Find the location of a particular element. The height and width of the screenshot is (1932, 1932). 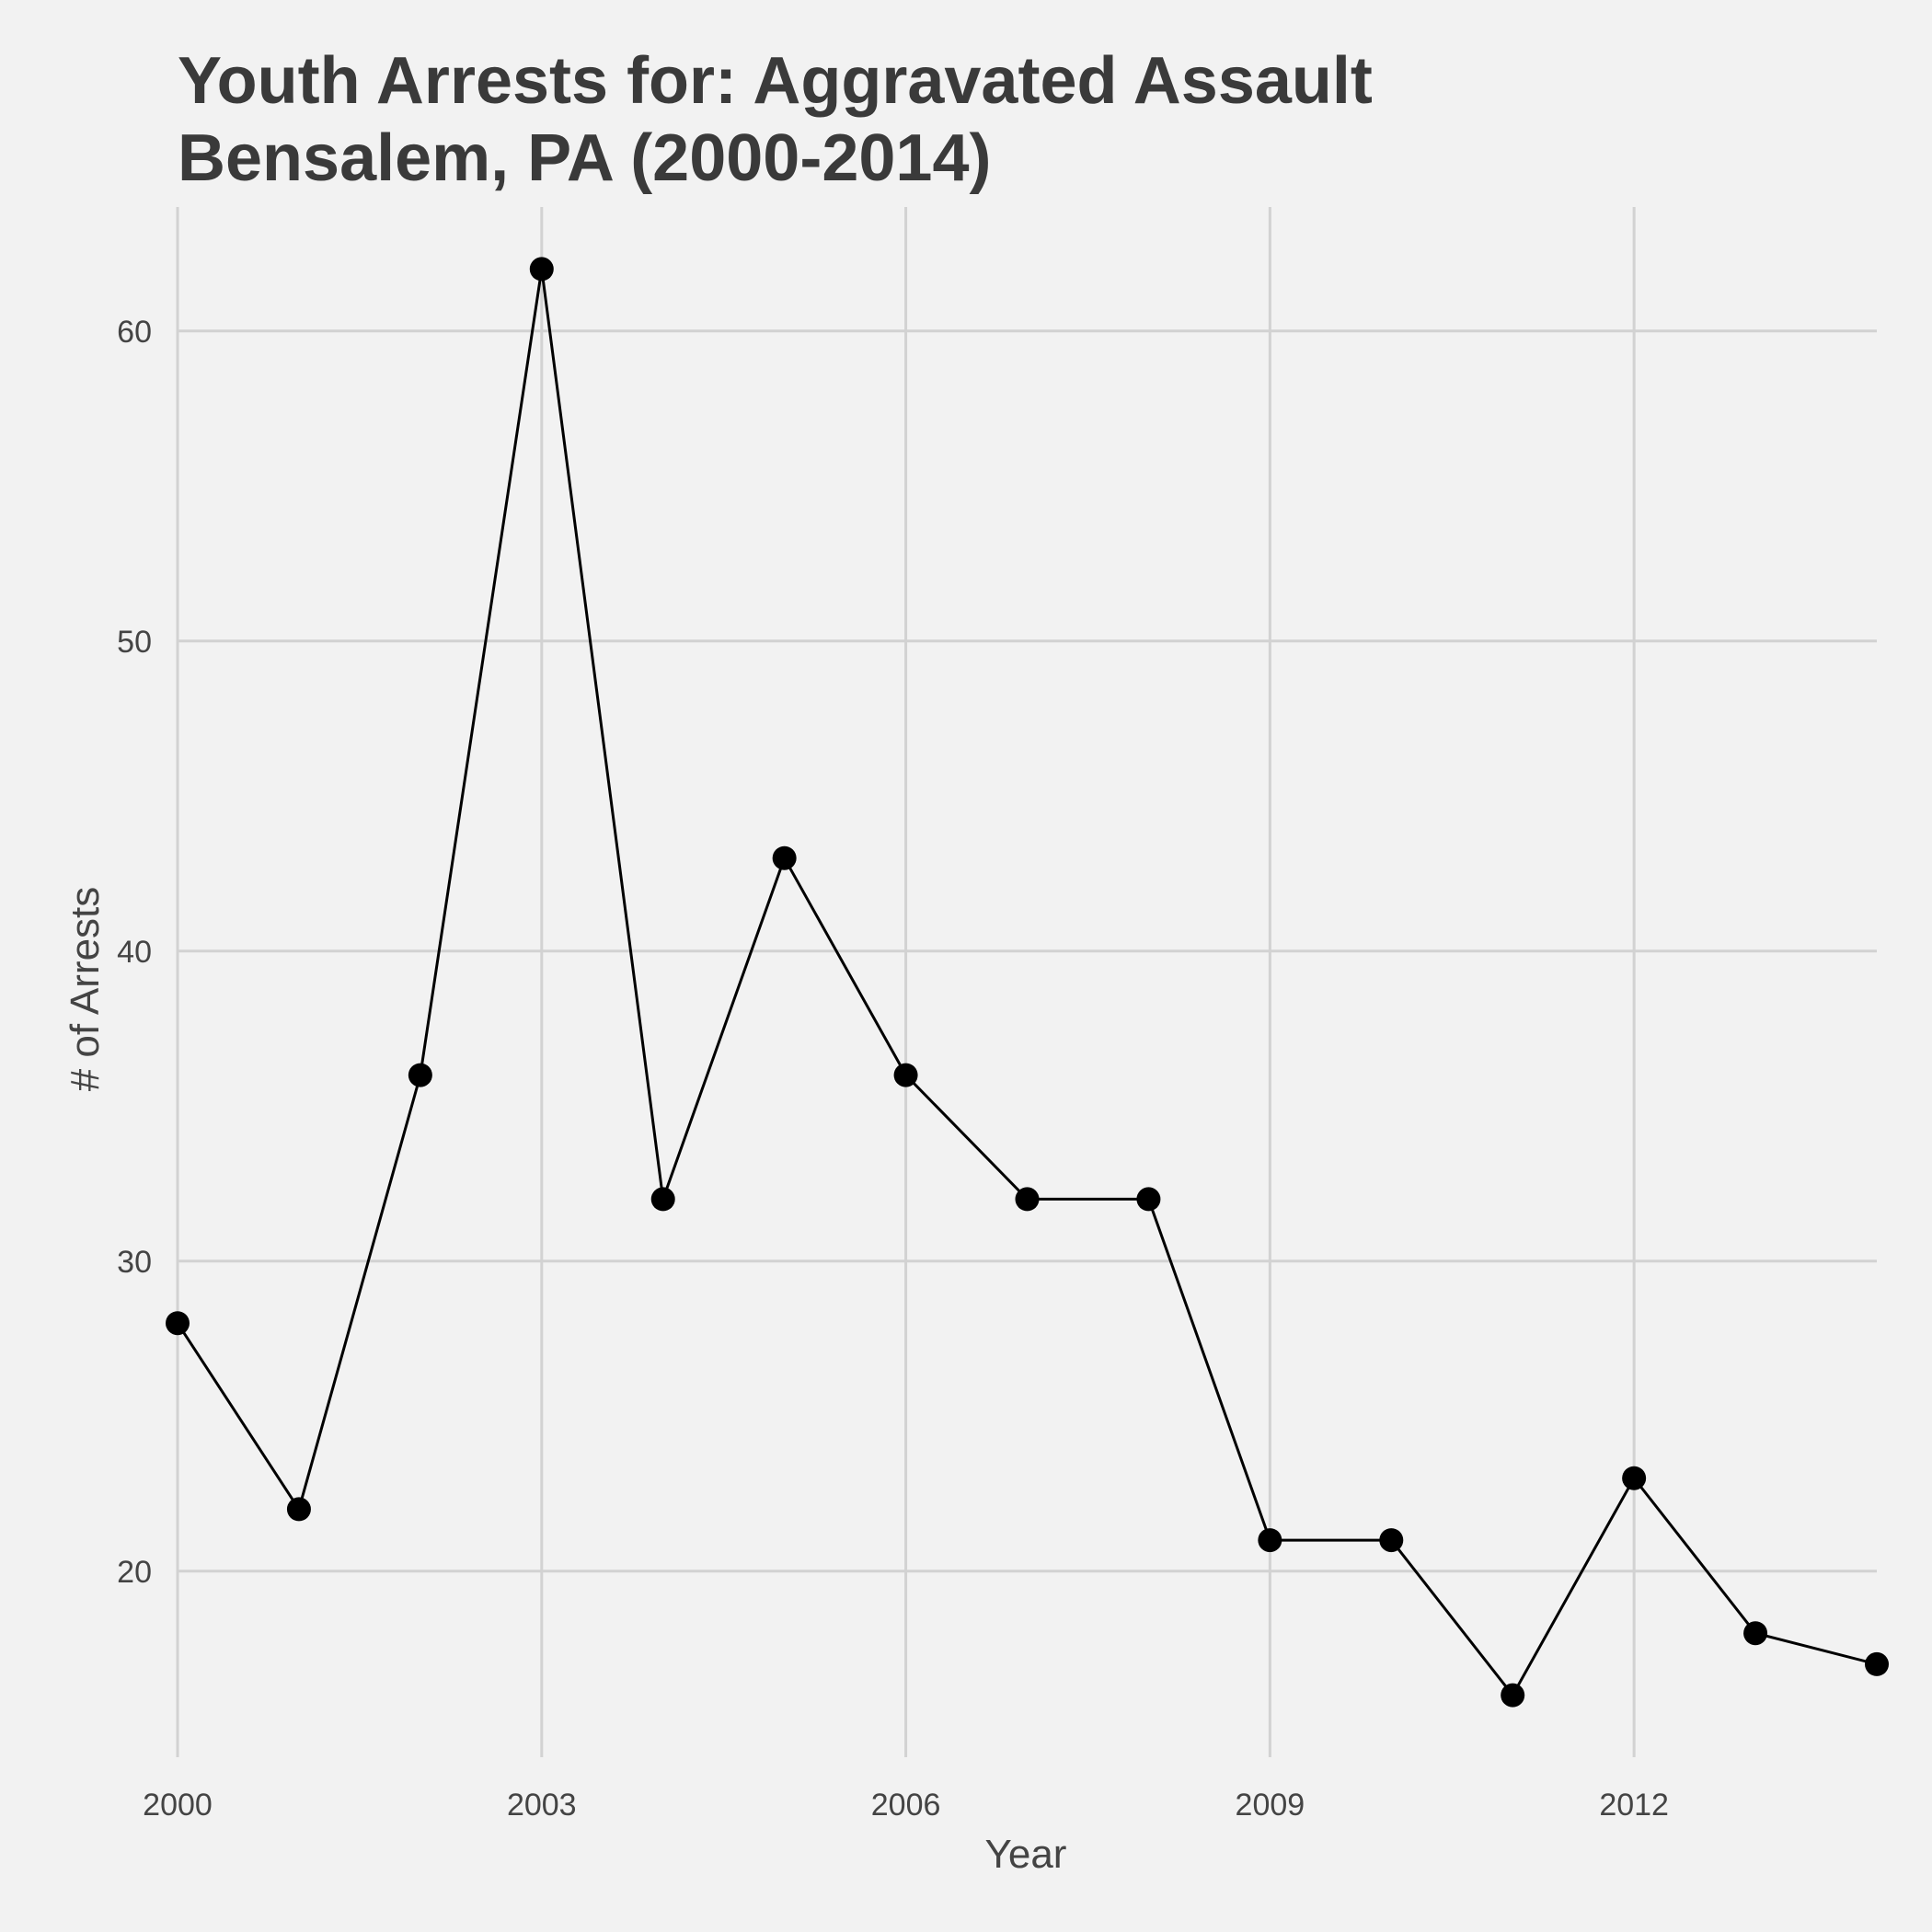

x-tick-label-2000: 2000 is located at coordinates (178, 1805).